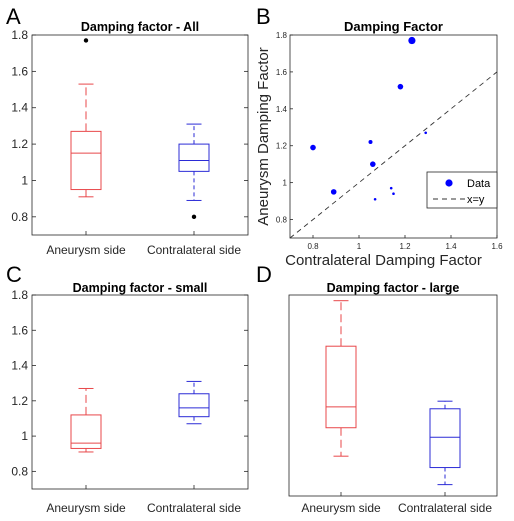 This screenshot has width=514, height=521. Describe the element at coordinates (451, 246) in the screenshot. I see `x-tick-label: 1.4` at that location.